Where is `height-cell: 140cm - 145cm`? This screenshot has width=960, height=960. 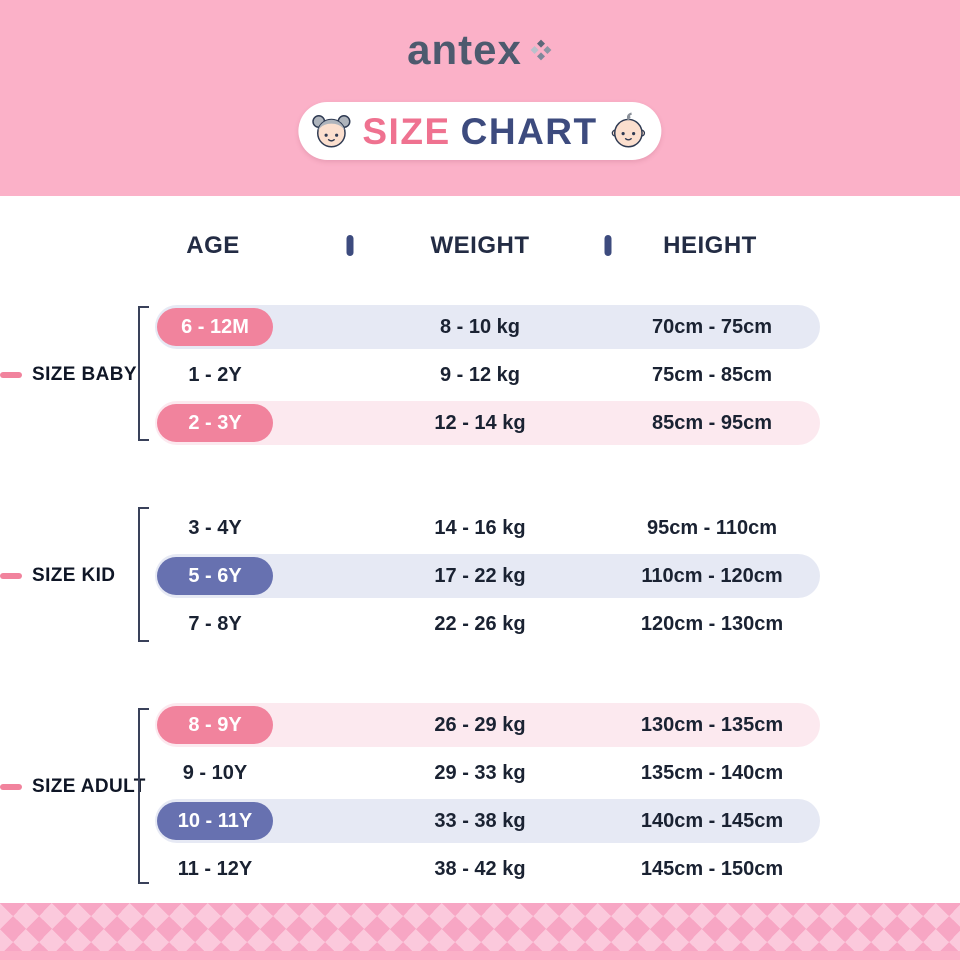
height-cell: 140cm - 145cm is located at coordinates (712, 820).